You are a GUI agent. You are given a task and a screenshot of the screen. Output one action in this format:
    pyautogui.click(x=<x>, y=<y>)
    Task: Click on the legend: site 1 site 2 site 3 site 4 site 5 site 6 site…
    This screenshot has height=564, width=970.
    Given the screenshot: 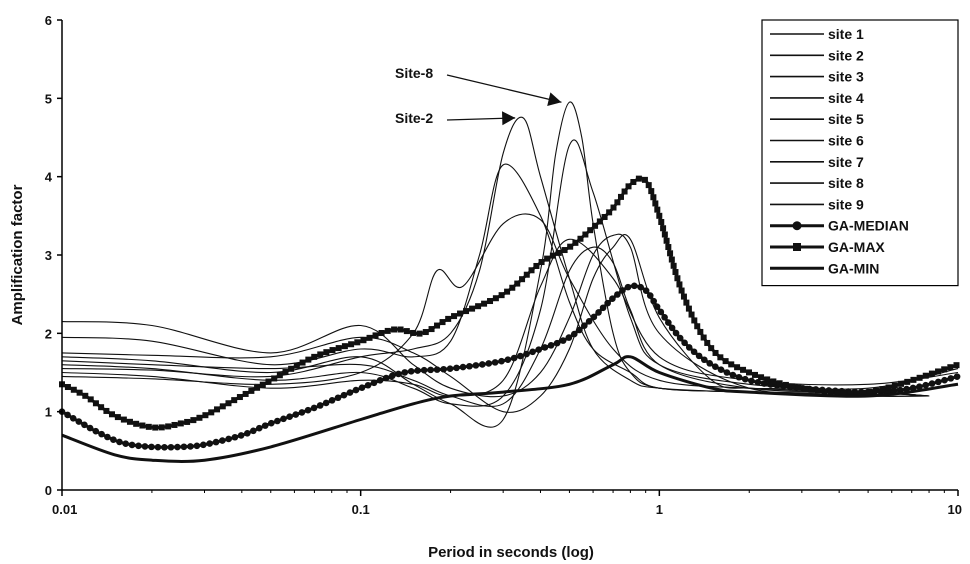 What is the action you would take?
    pyautogui.click(x=860, y=153)
    